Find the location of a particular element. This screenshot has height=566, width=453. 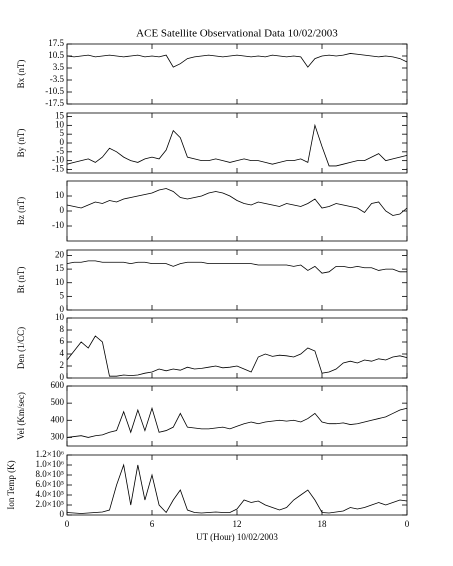

y-tick-label: 500 is located at coordinates (58, 402).